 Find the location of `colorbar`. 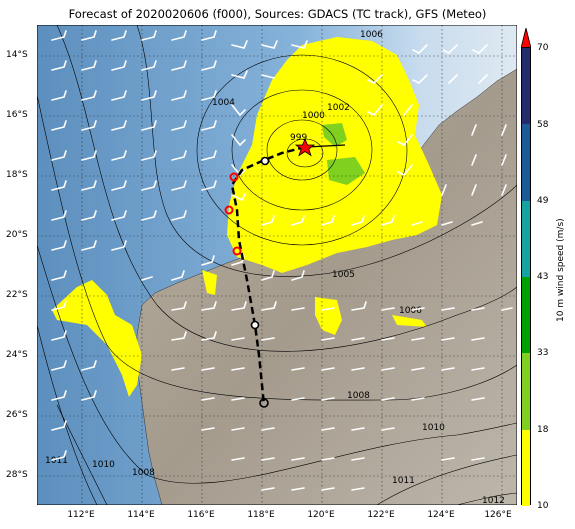

colorbar is located at coordinates (526, 276).